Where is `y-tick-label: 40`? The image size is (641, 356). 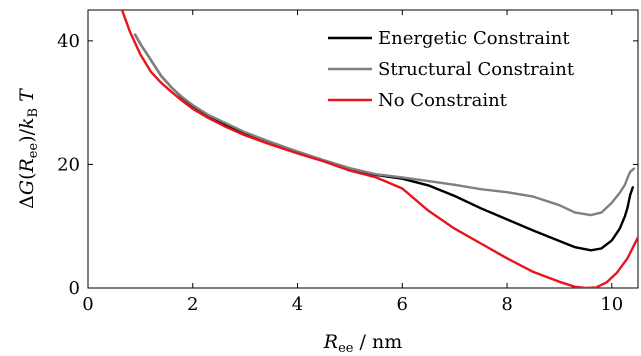 y-tick-label: 40 is located at coordinates (68, 41).